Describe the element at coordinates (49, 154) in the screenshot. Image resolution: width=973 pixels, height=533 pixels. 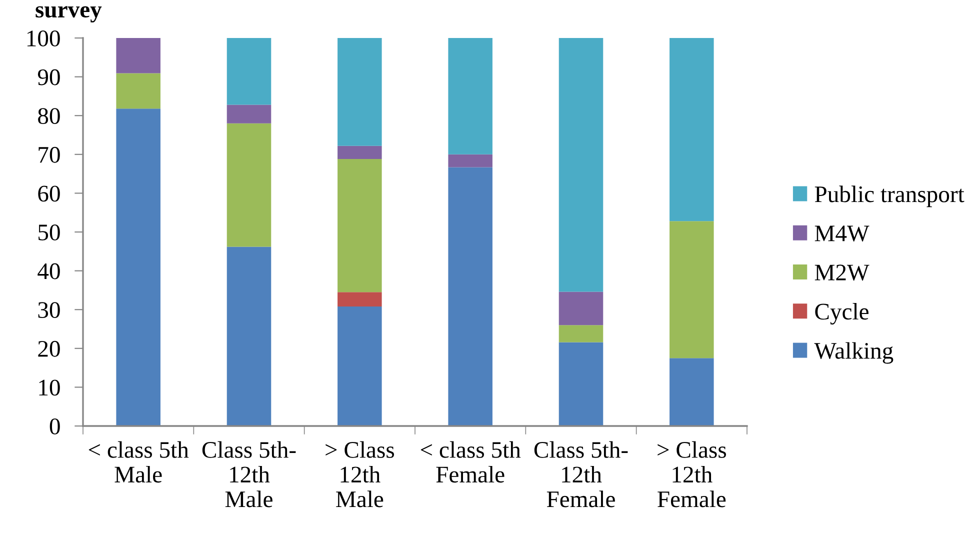
I see `y-tick-label: 70` at that location.